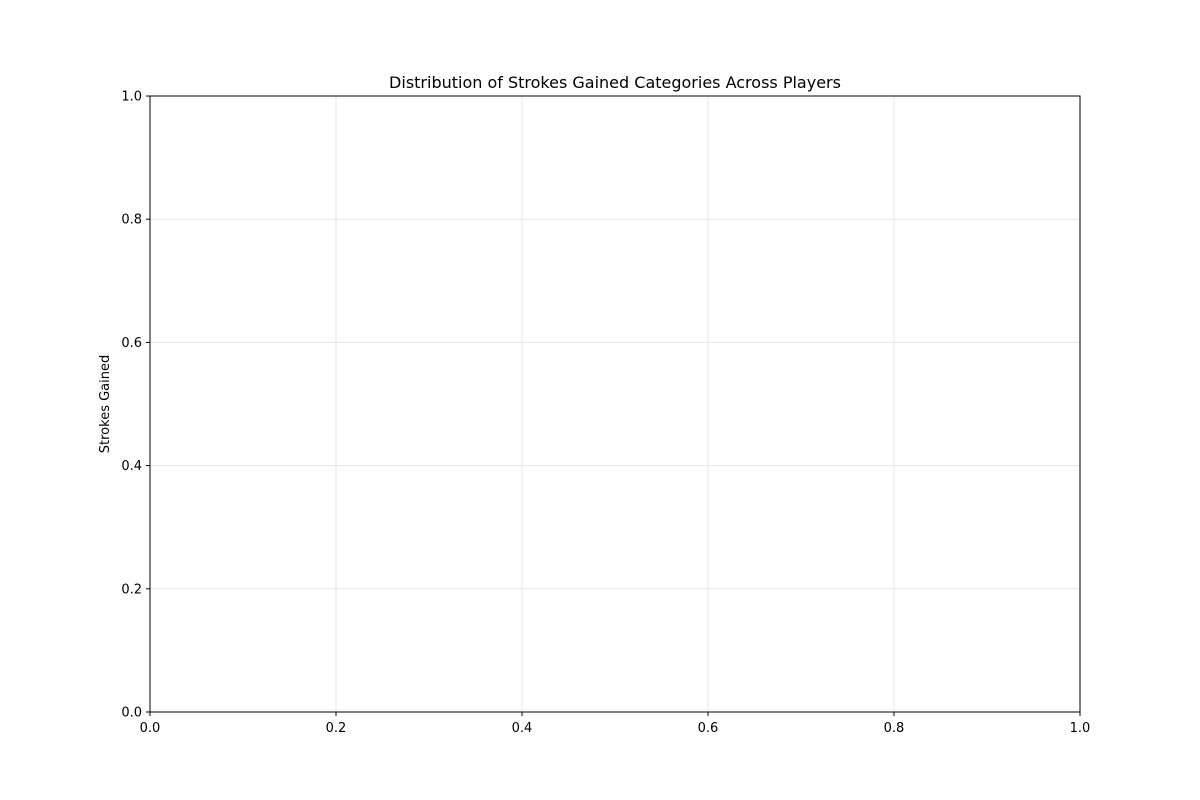 This screenshot has height=800, width=1200. I want to click on y-tick-label: 0.8, so click(131, 220).